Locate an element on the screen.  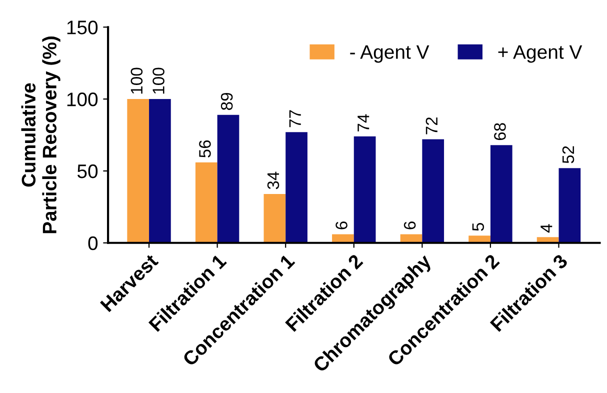
y-tick-label: 50 is located at coordinates (87, 171).